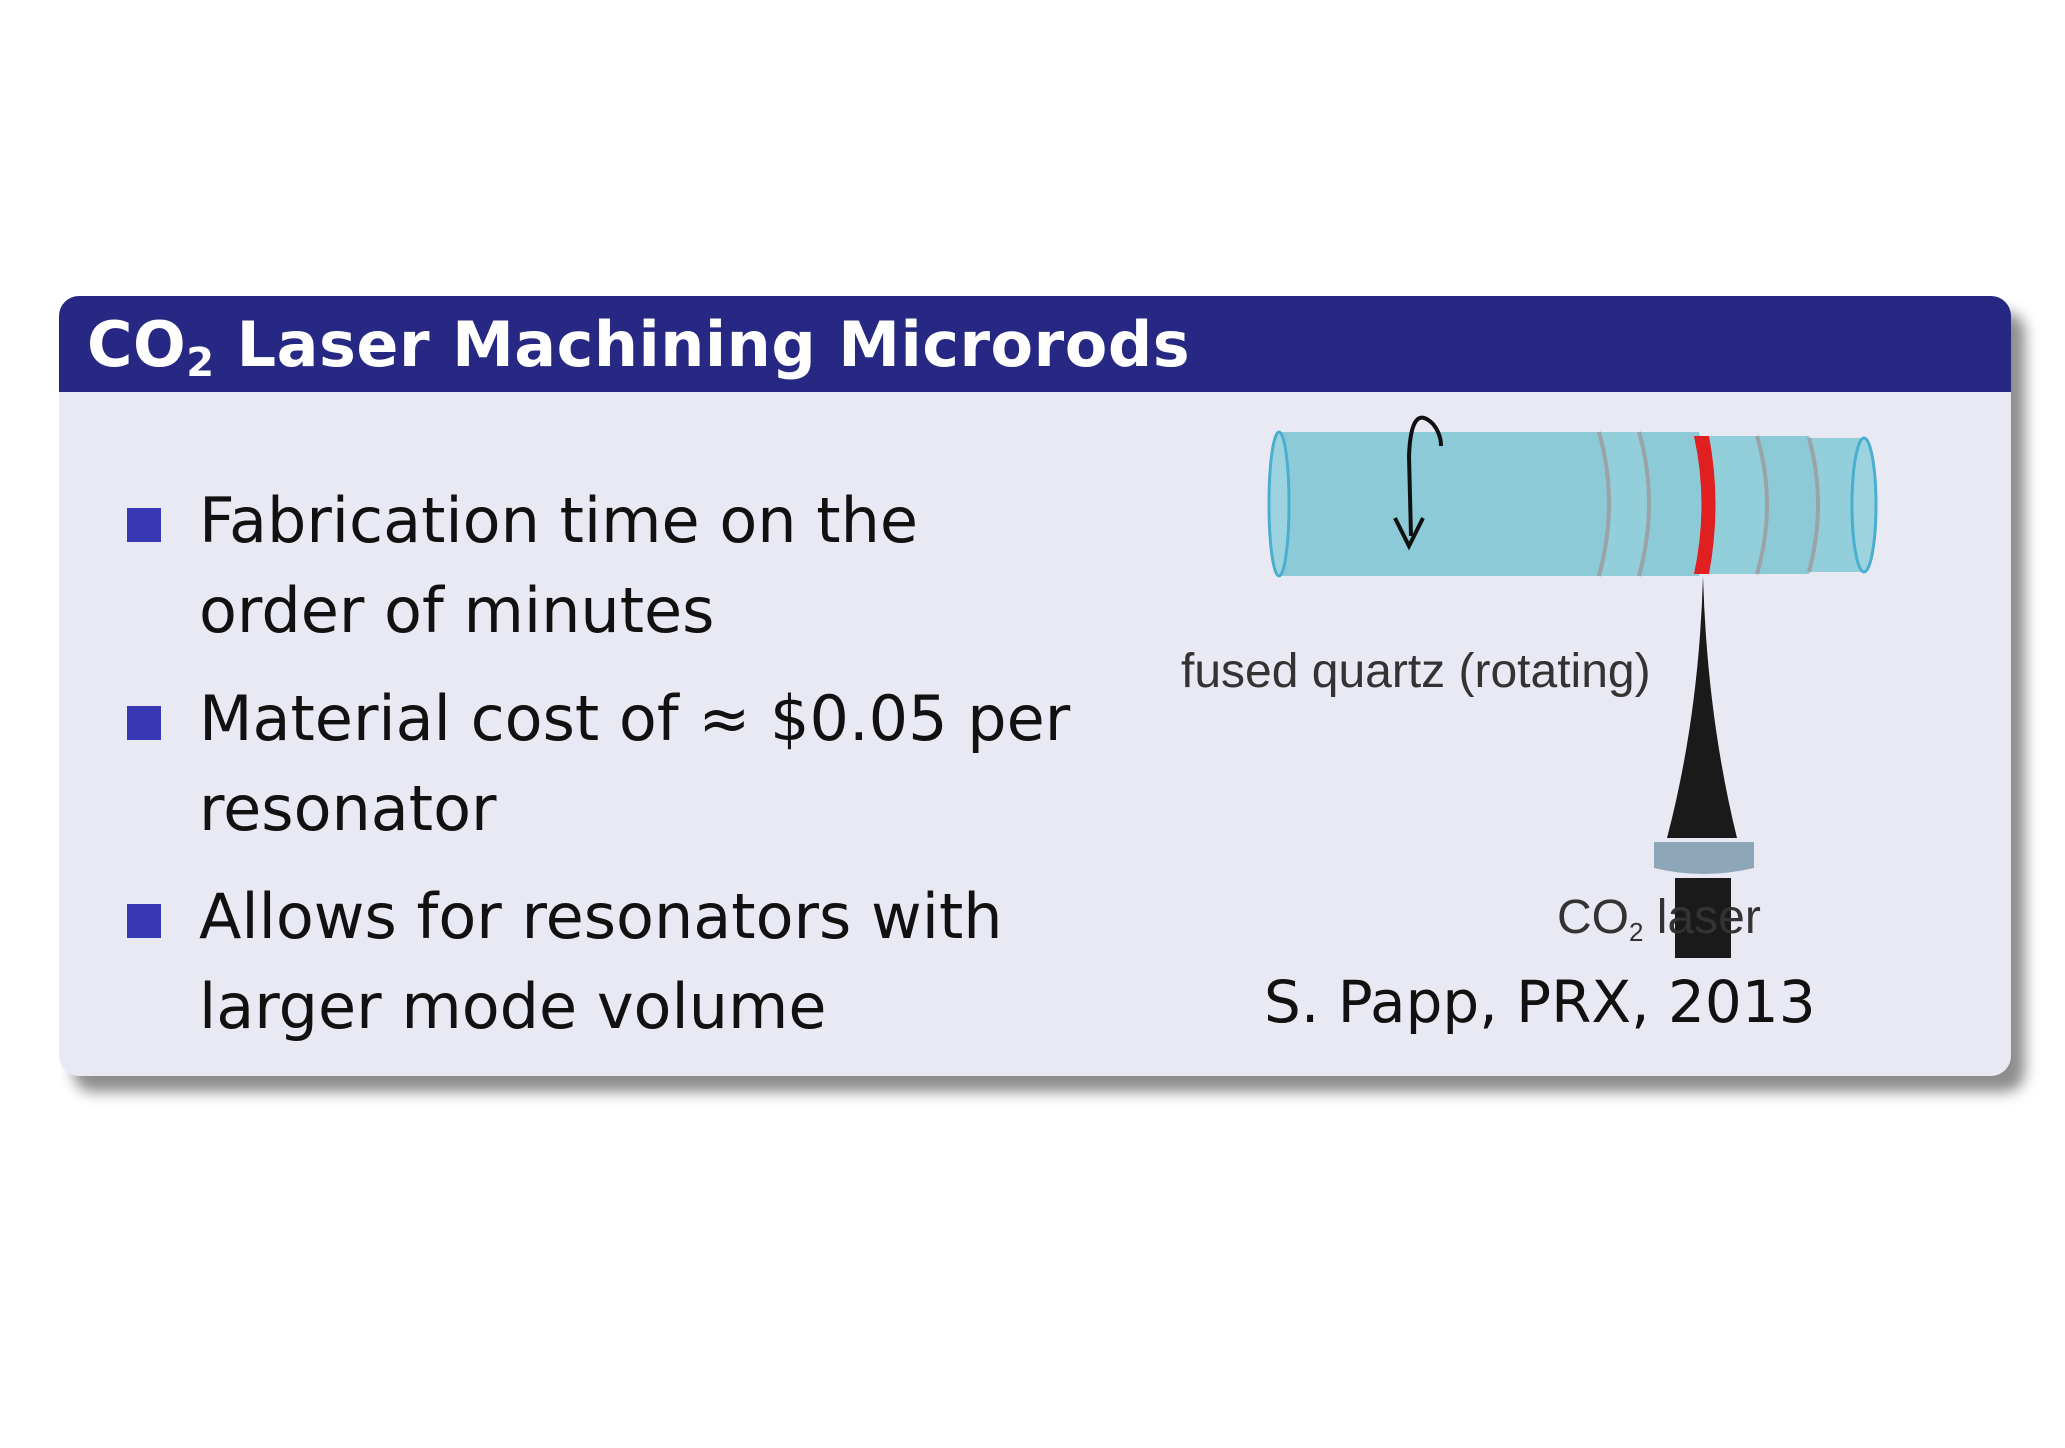  What do you see at coordinates (1418, 483) in the screenshot?
I see `rotation-arrow-icon` at bounding box center [1418, 483].